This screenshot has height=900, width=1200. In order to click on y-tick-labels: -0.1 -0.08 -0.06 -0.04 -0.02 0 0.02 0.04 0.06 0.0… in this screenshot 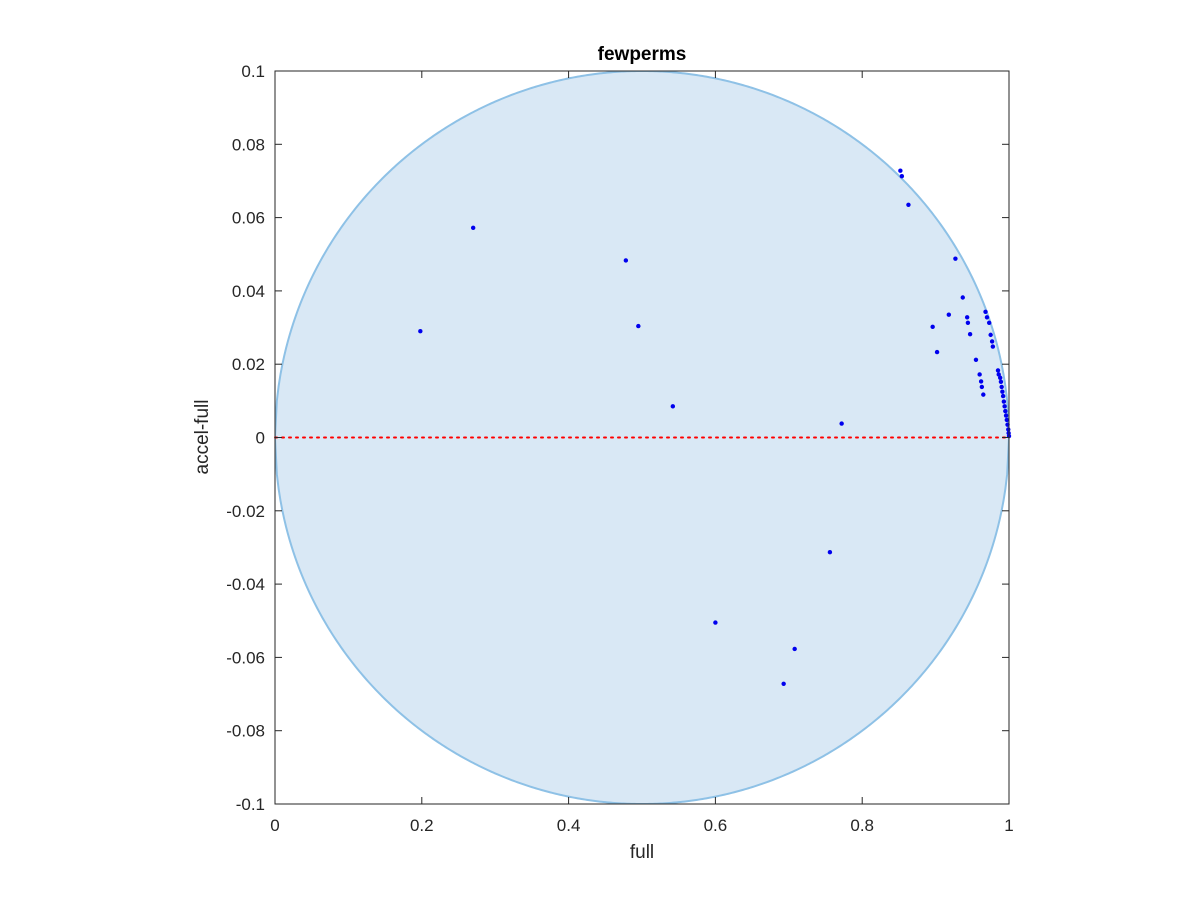, I will do `click(245, 438)`.